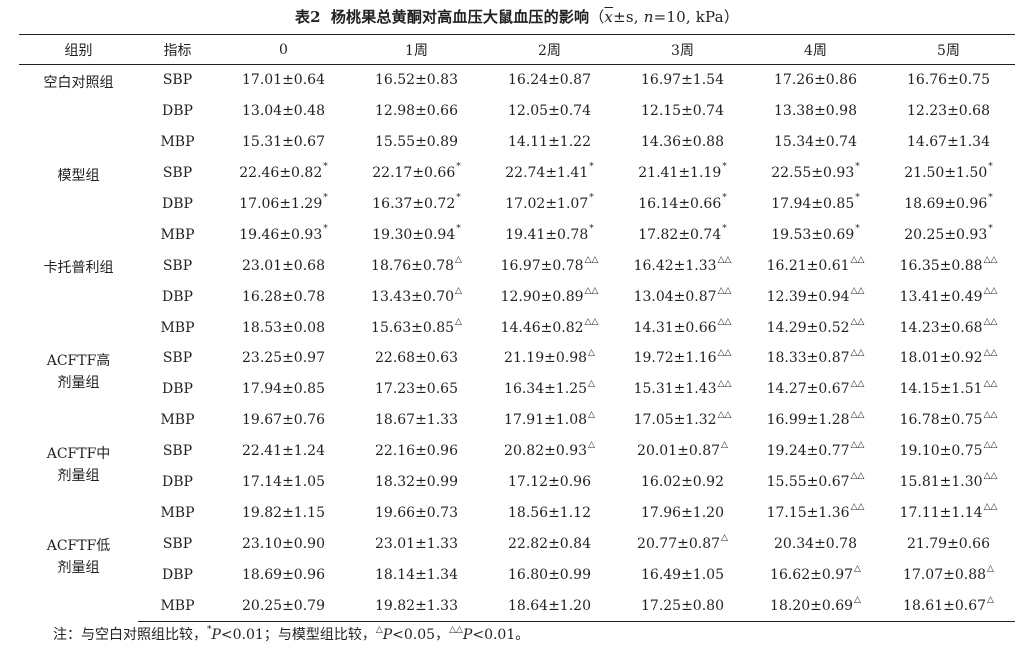 This screenshot has width=1034, height=655. I want to click on value-cell: 17.91±1.08△, so click(549, 420).